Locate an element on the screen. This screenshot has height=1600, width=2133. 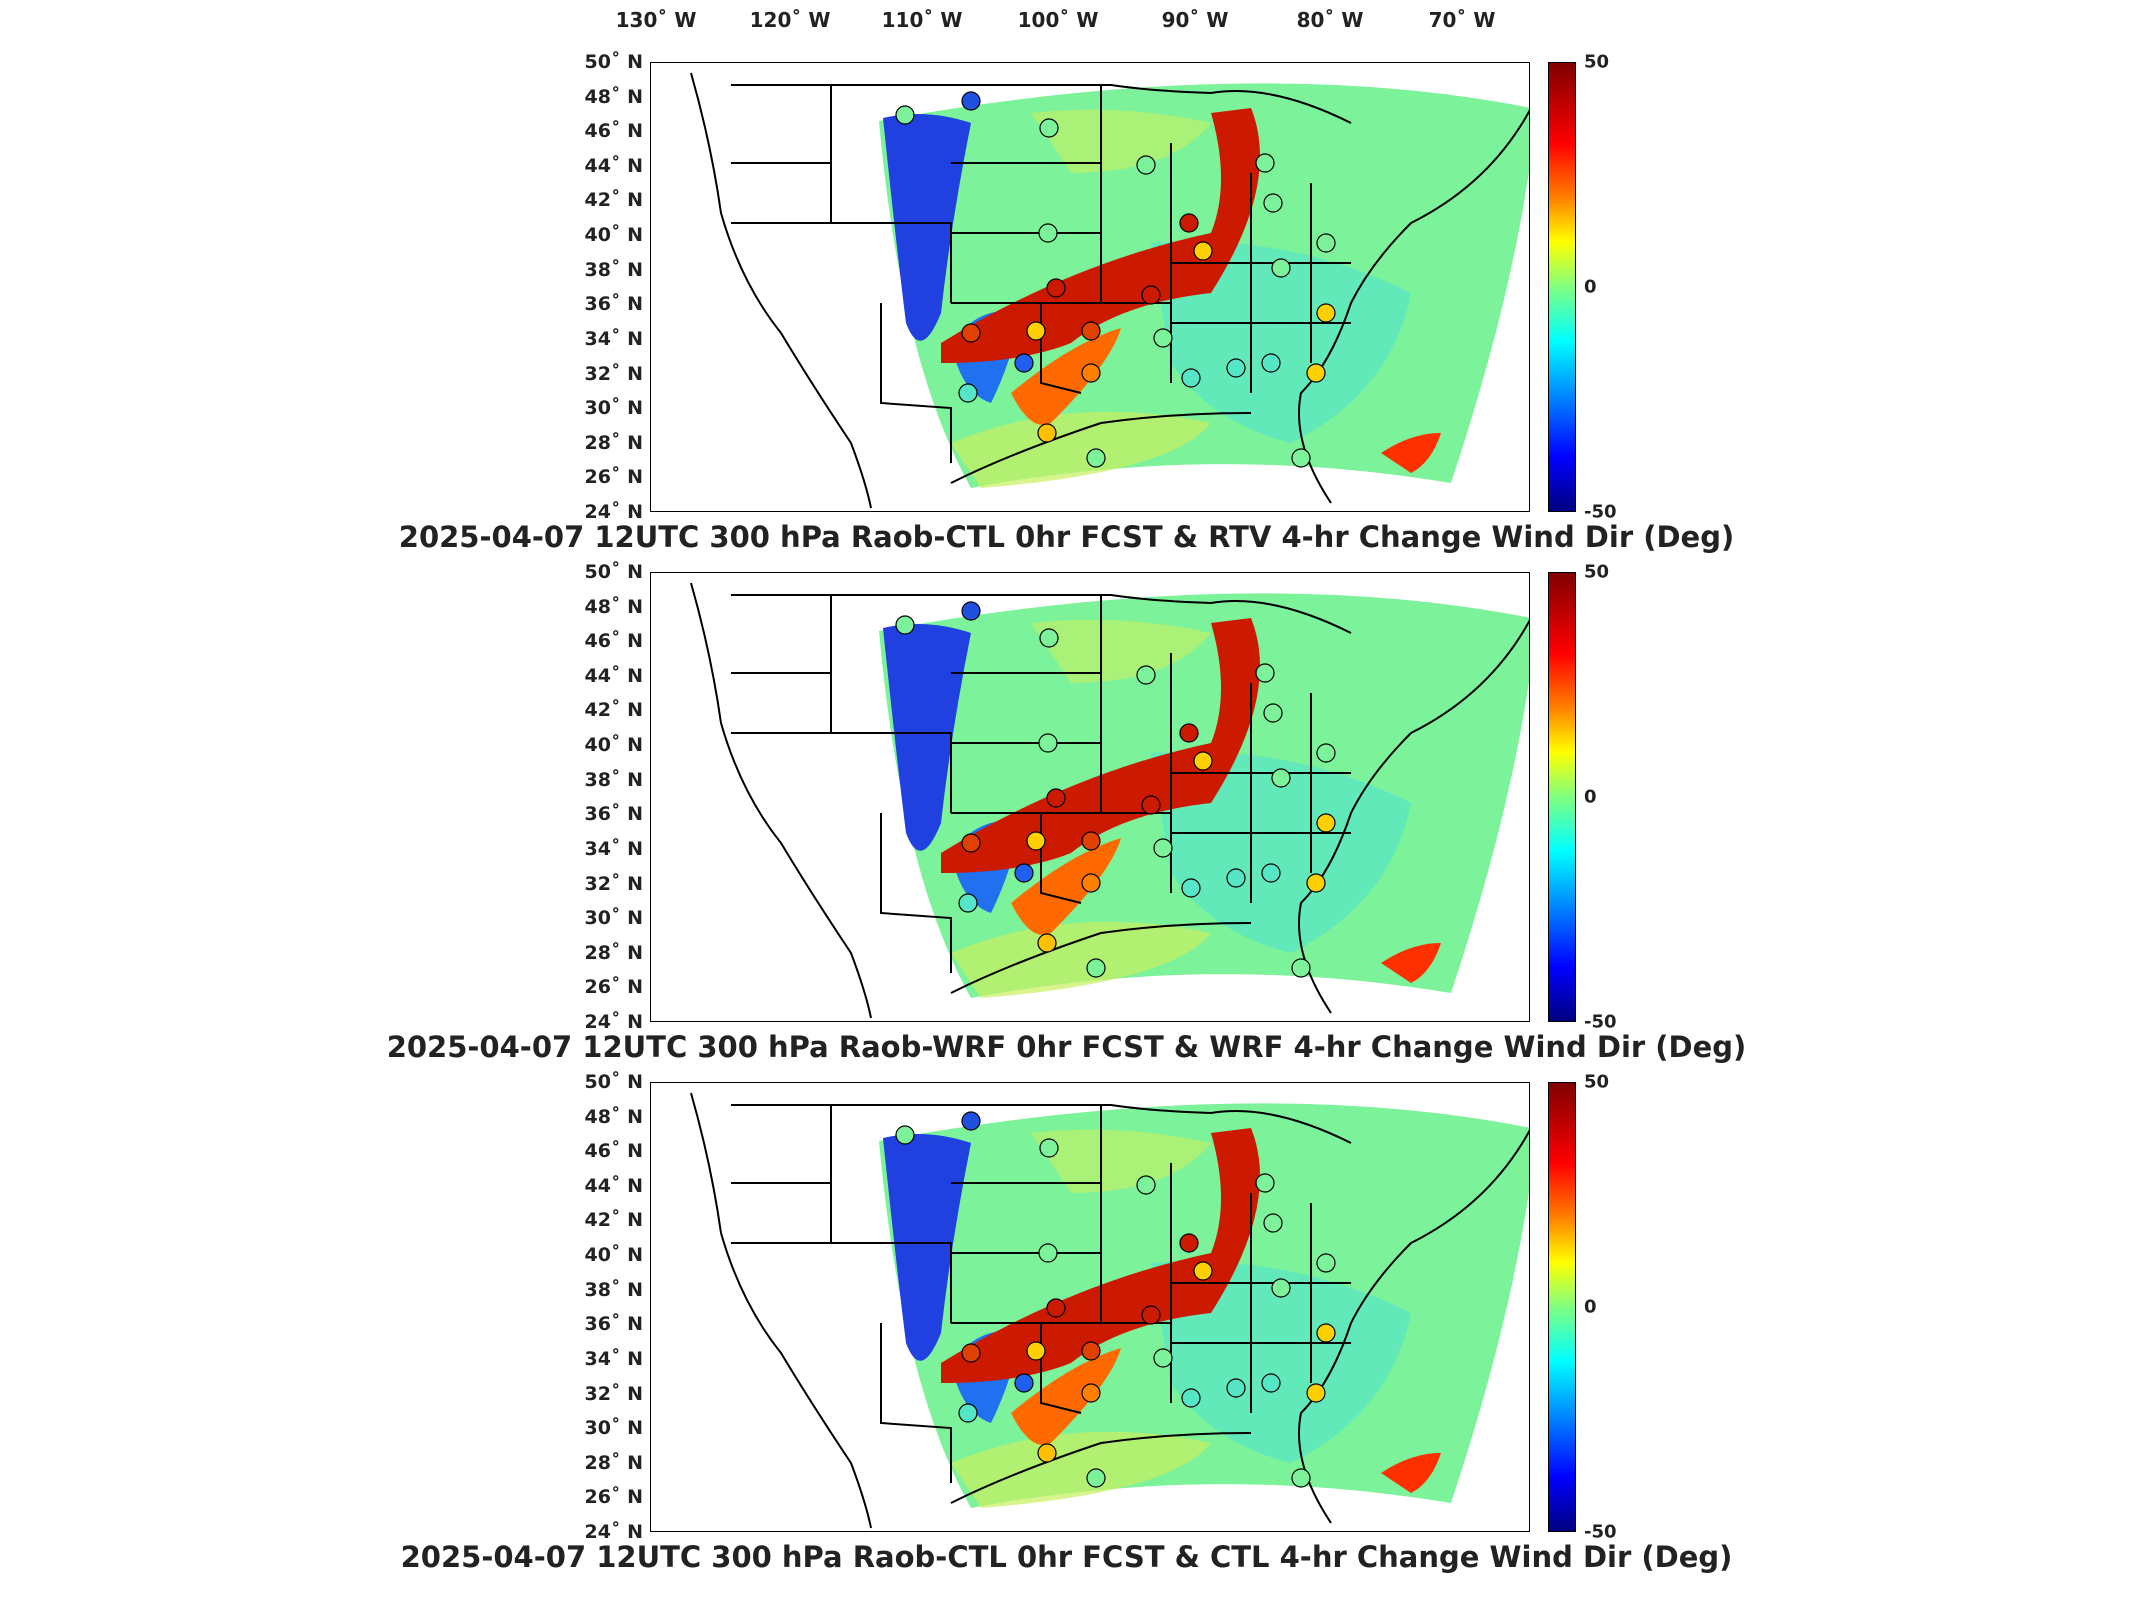
map-plot-area is located at coordinates (1090, 1307).